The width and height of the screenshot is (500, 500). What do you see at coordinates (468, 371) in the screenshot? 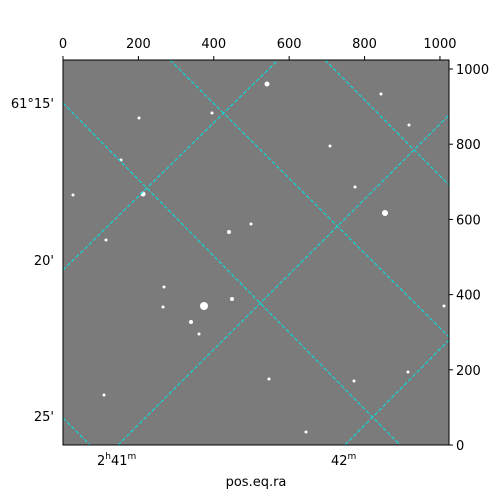
I see `y-tick-label: 200` at bounding box center [468, 371].